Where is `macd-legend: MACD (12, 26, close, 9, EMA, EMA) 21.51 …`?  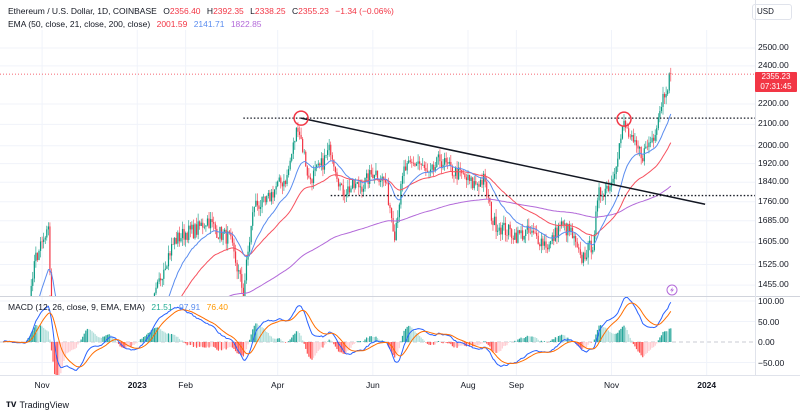
macd-legend: MACD (12, 26, close, 9, EMA, EMA) 21.51 … is located at coordinates (120, 307).